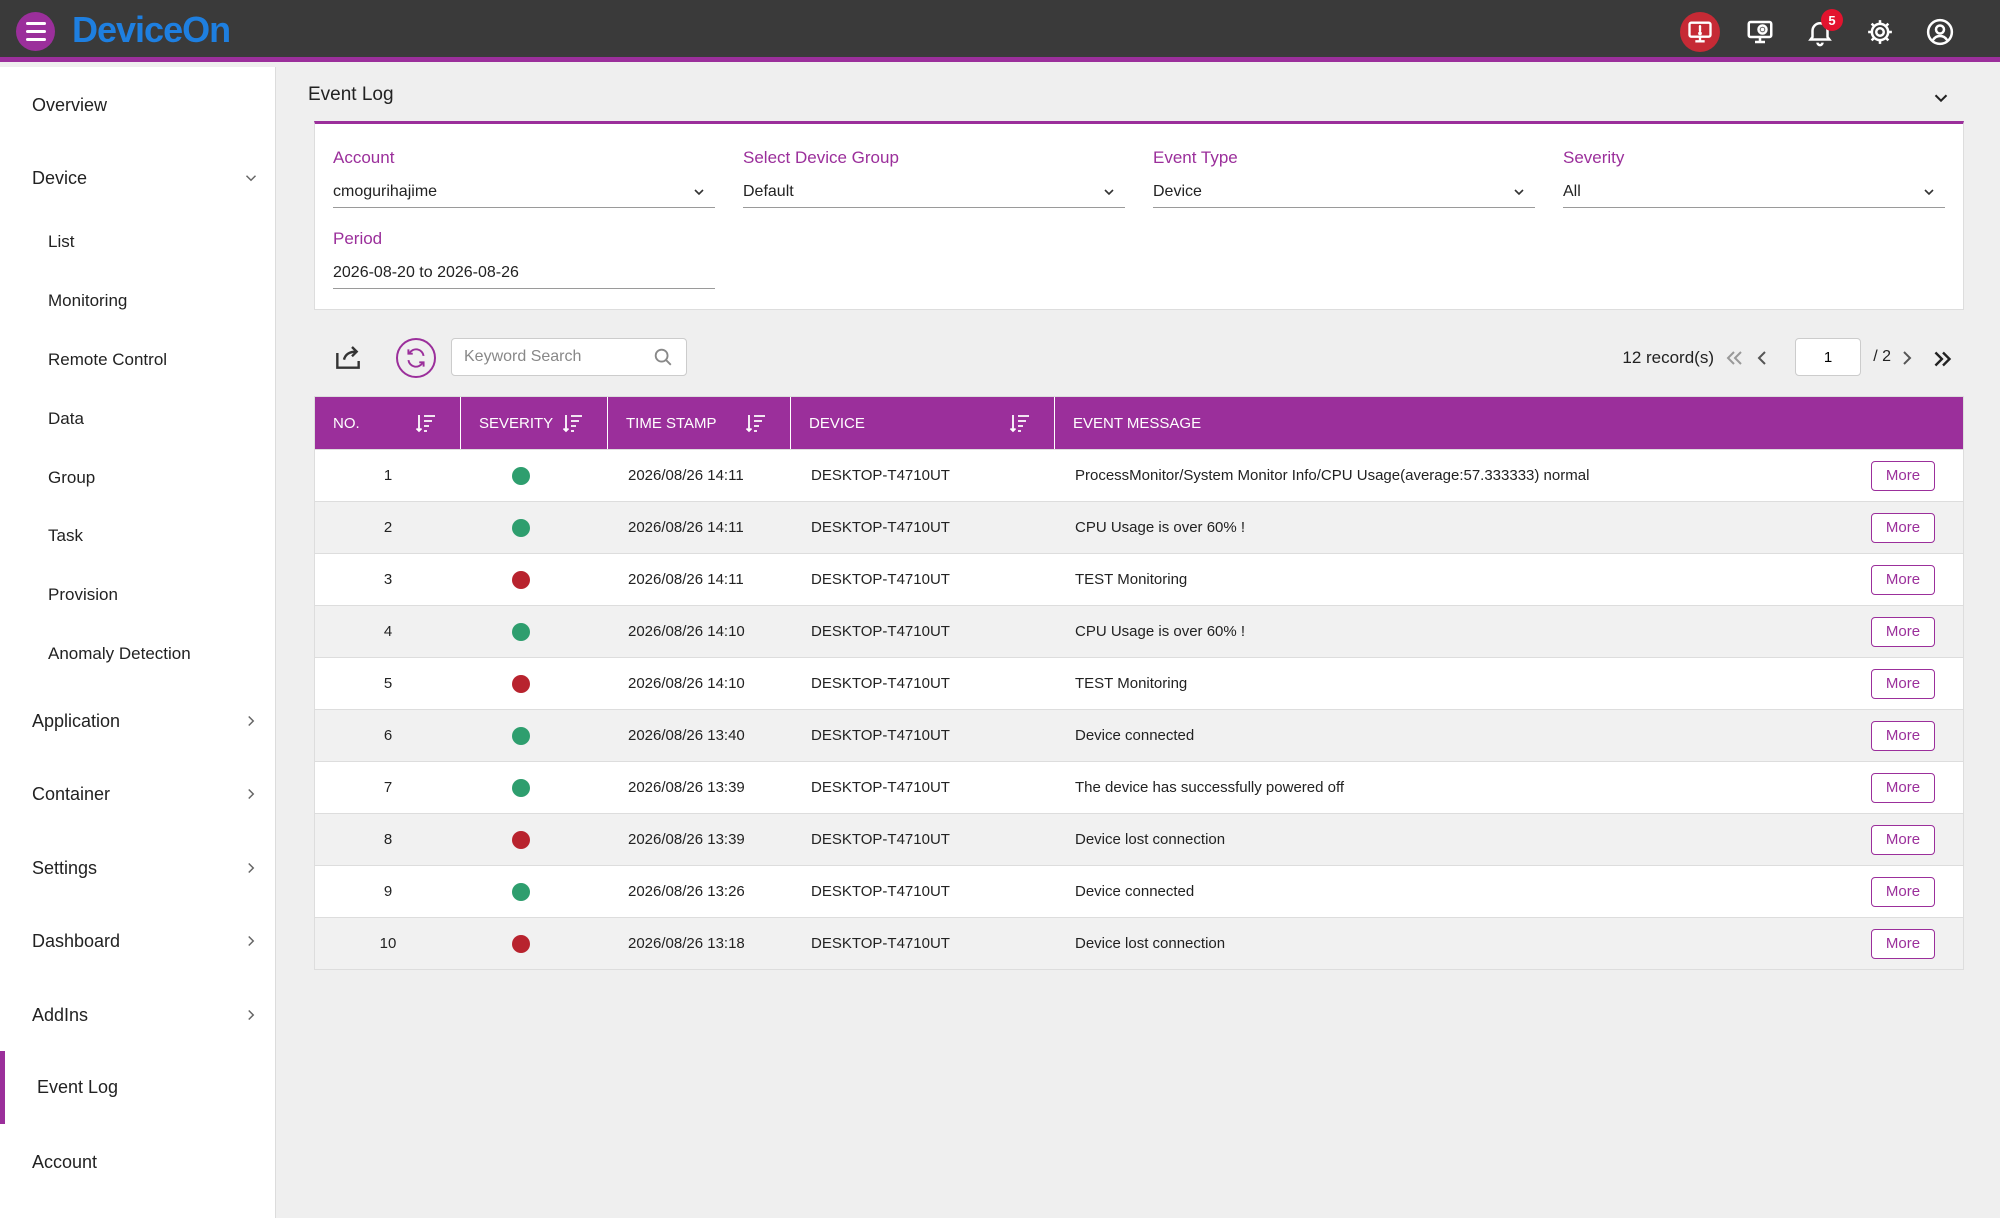  Describe the element at coordinates (385, 191) in the screenshot. I see `account-value: cmogurihajime` at that location.